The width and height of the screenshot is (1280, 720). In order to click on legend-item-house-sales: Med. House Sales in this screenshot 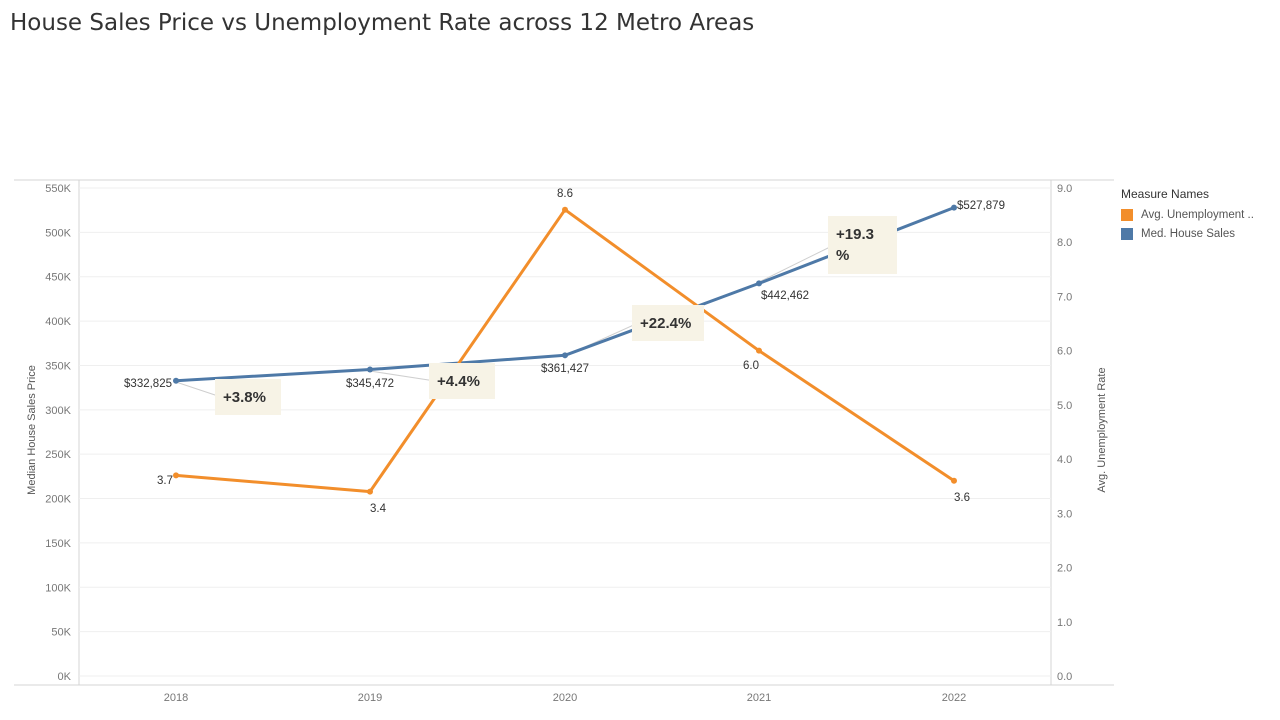, I will do `click(1187, 233)`.